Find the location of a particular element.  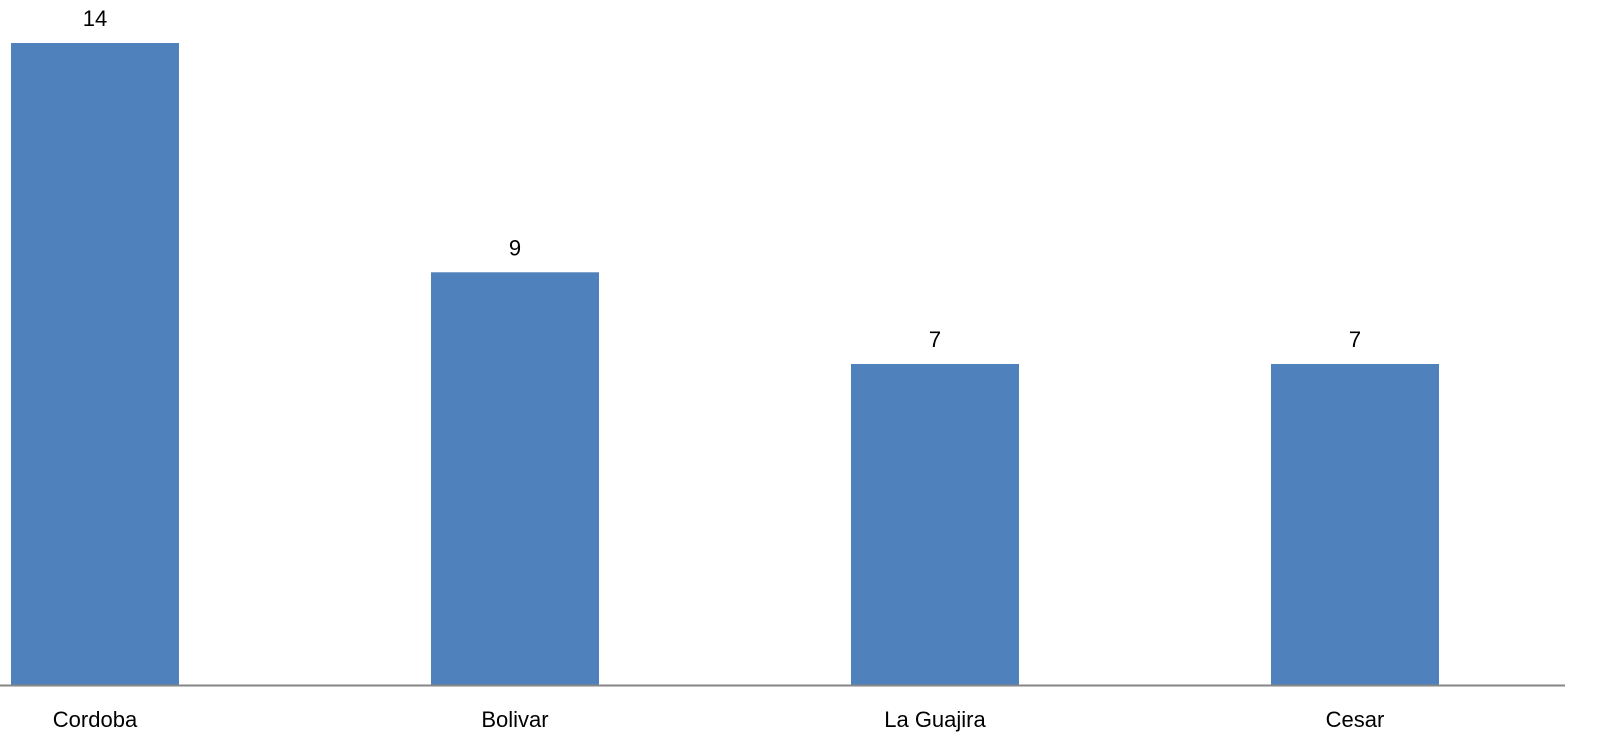

data-label-cesar: 7 is located at coordinates (1355, 339).